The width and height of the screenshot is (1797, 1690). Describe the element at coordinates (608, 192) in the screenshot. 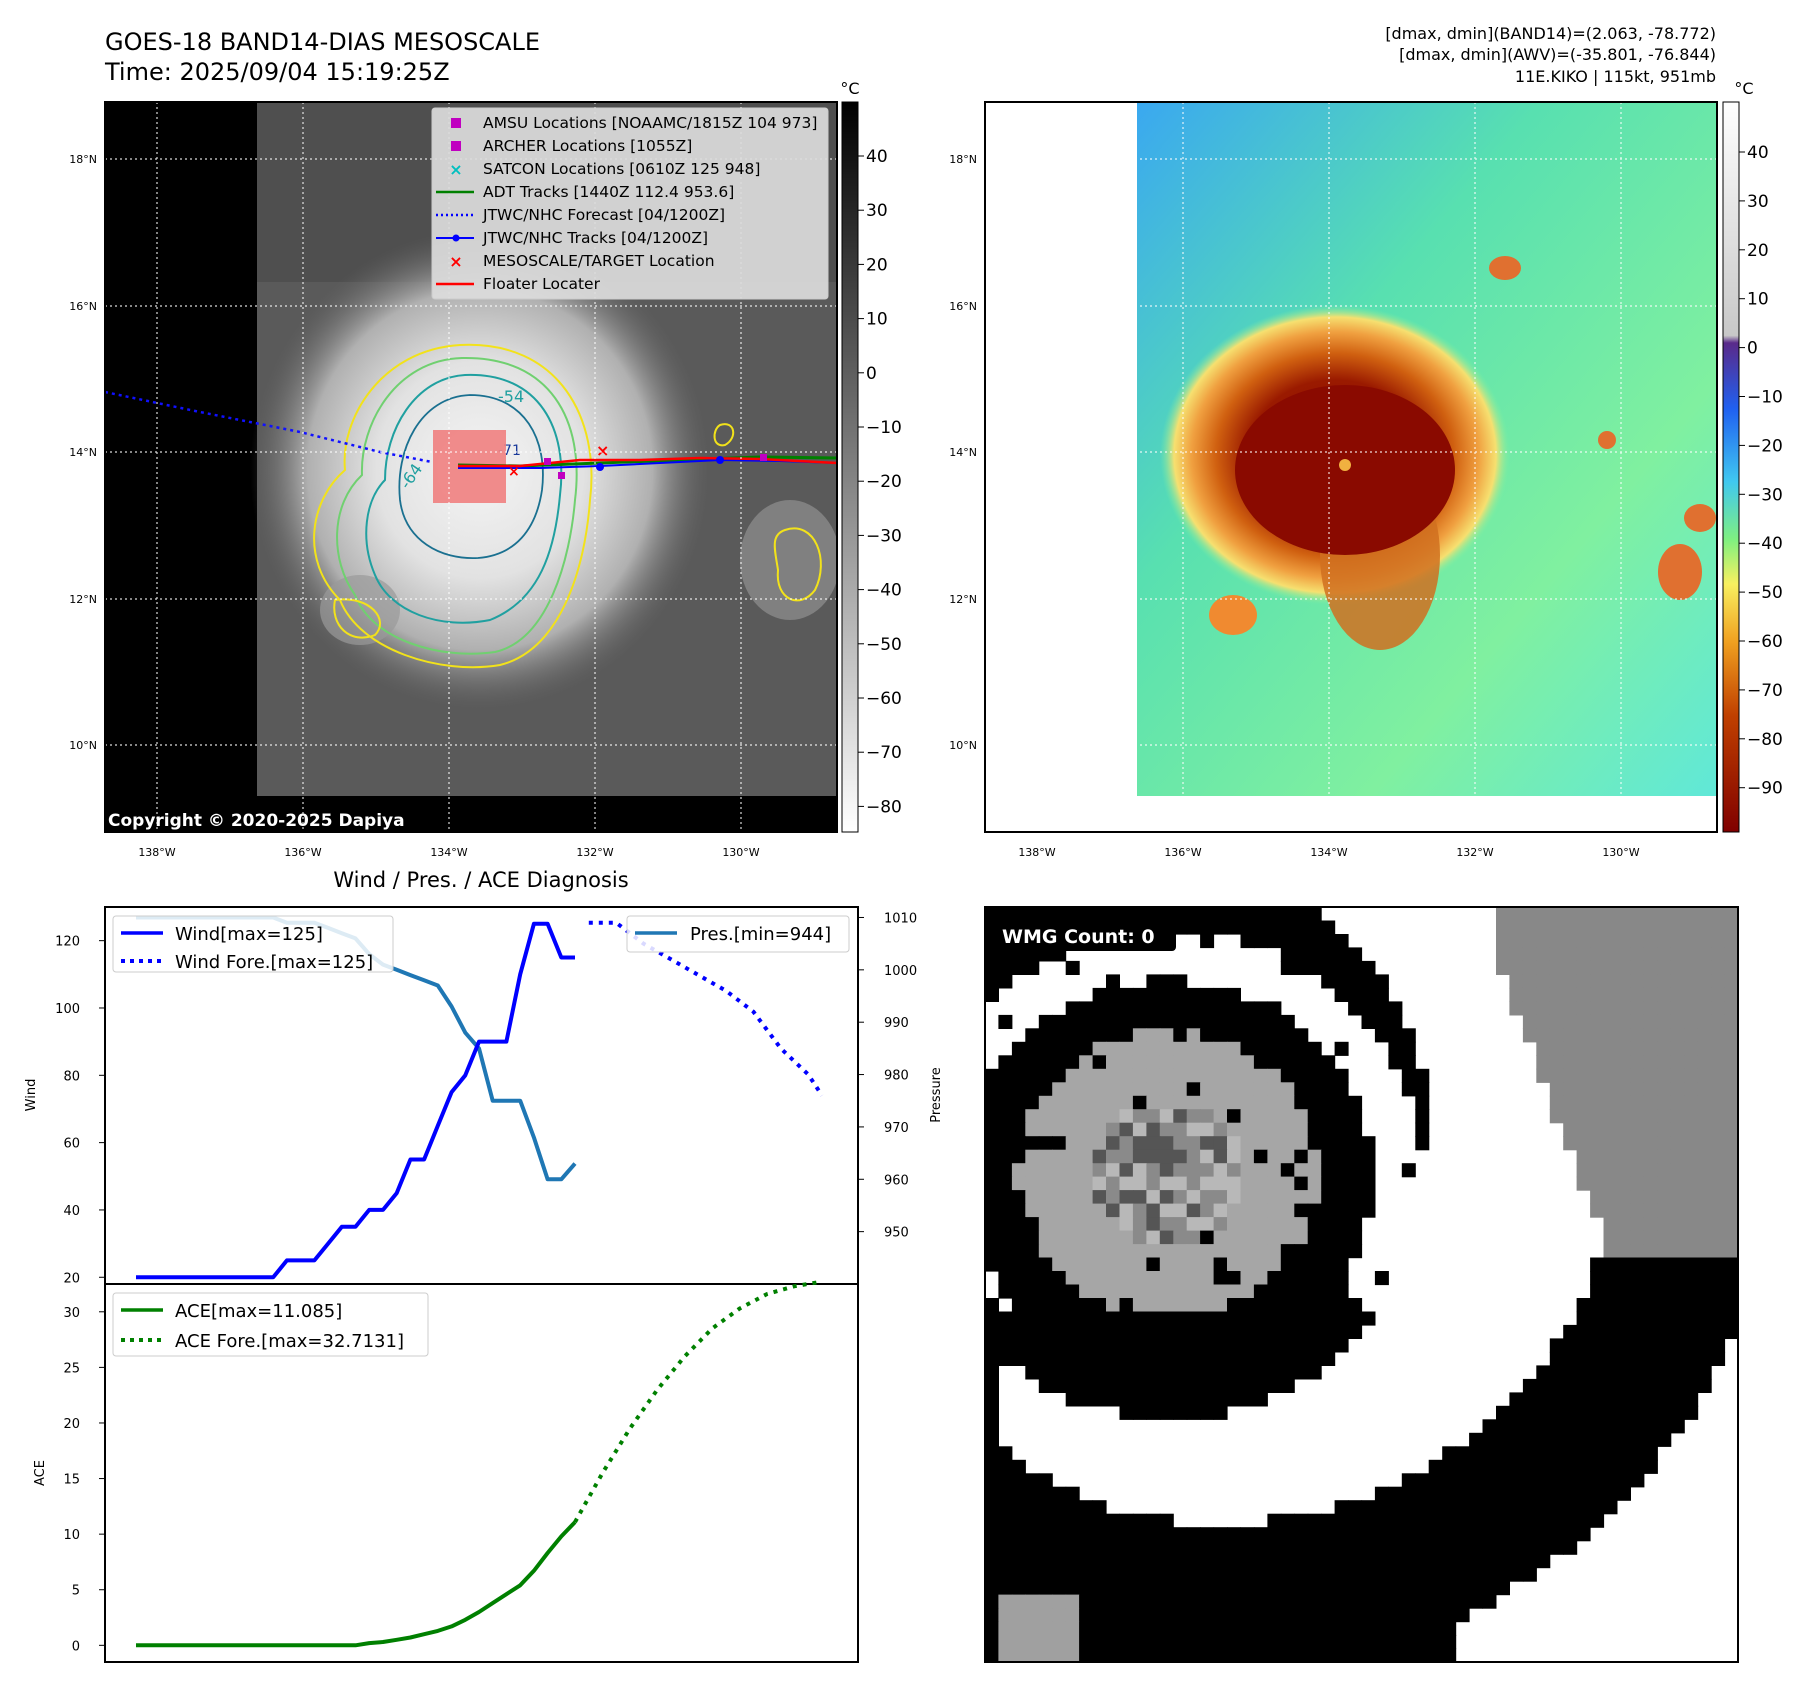

I see `legend-entry-label: ADT Tracks [1440Z 112.4 953.6]` at that location.